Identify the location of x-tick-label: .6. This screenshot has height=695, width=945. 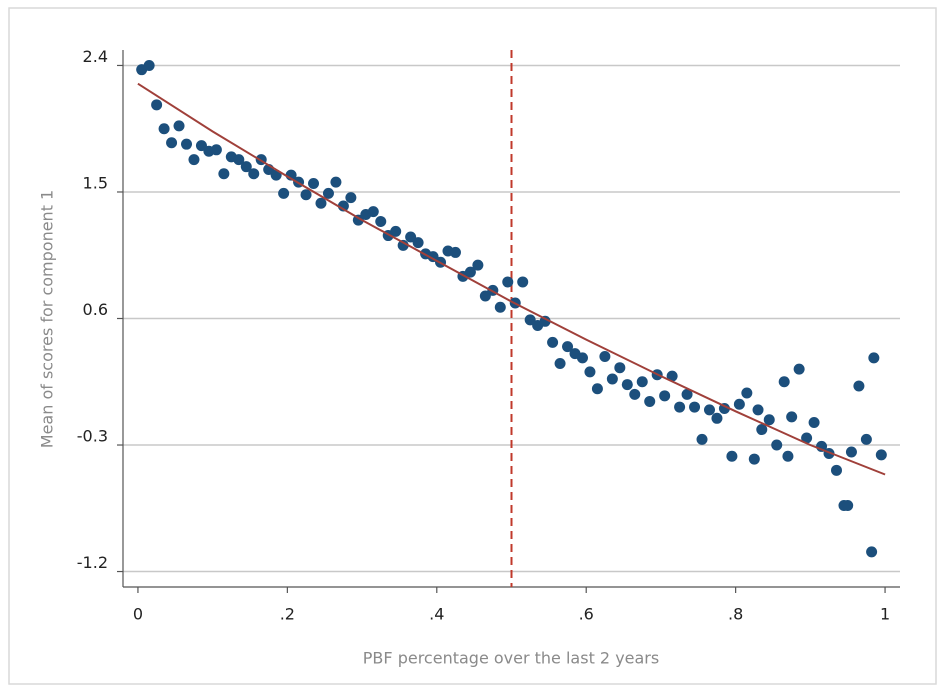
(586, 614).